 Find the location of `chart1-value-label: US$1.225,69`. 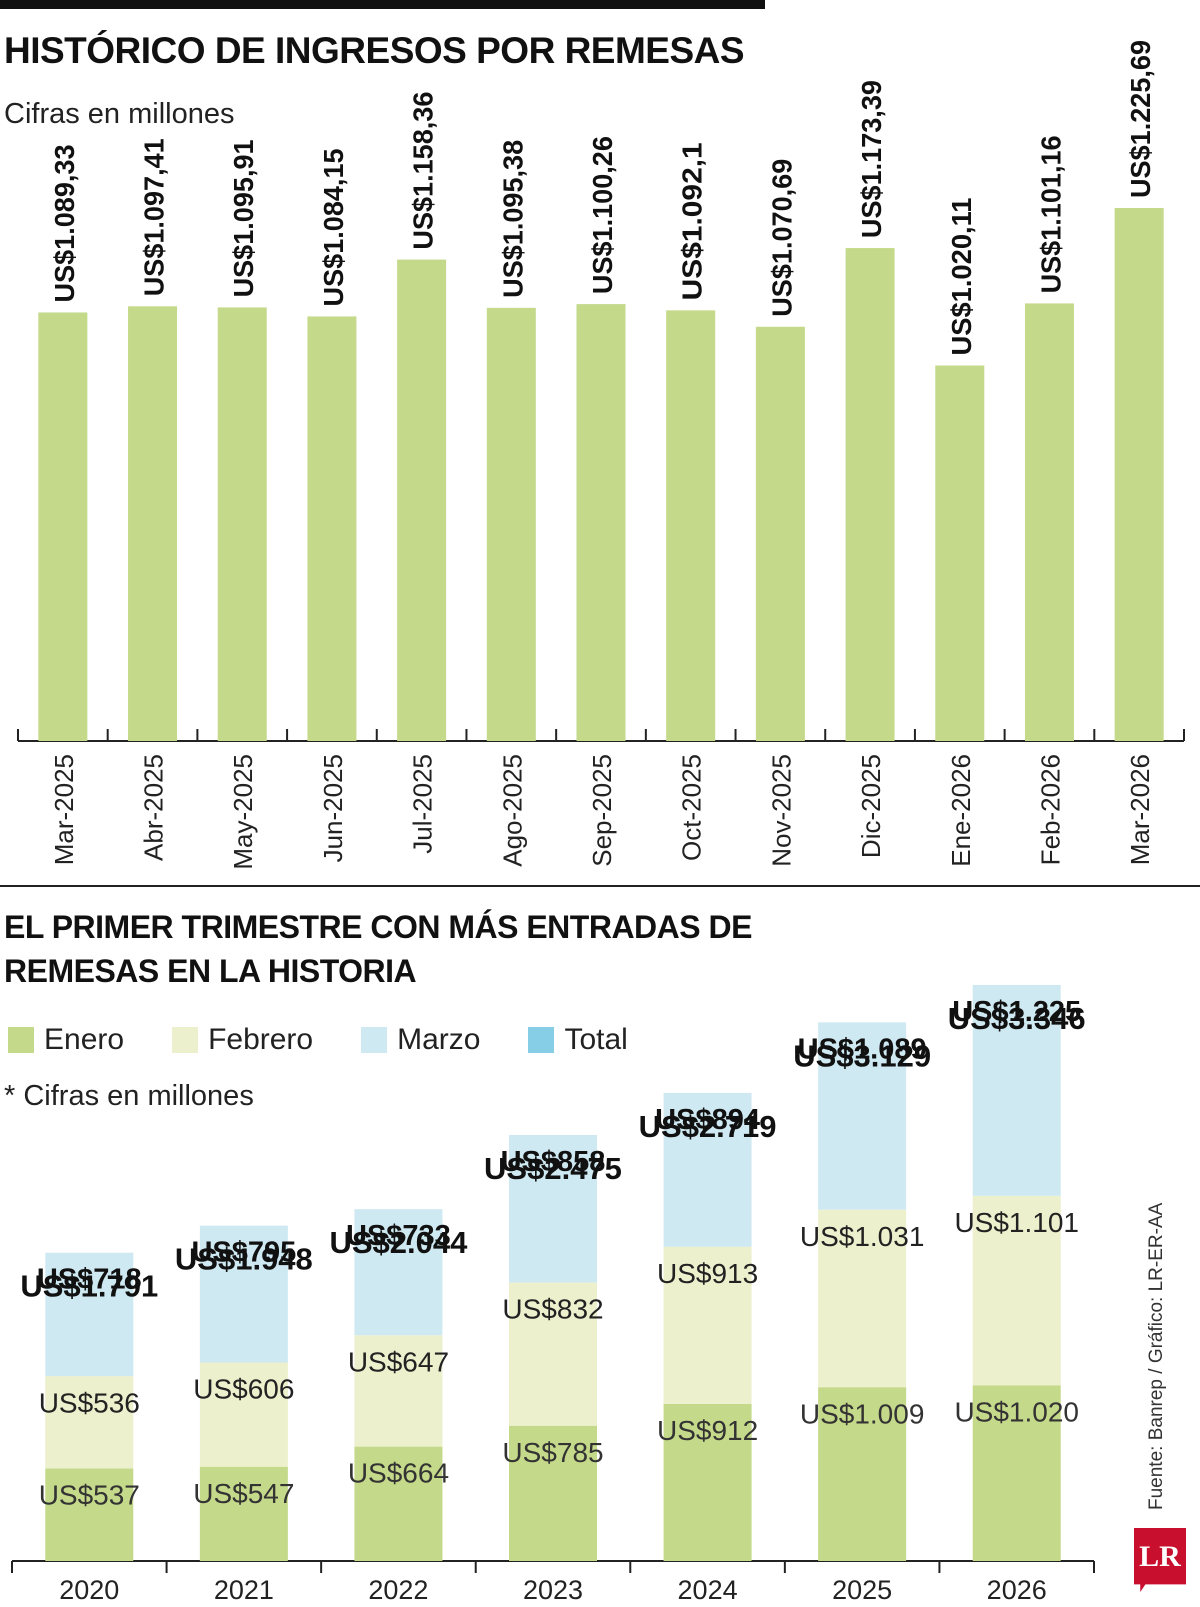

chart1-value-label: US$1.225,69 is located at coordinates (1140, 119).